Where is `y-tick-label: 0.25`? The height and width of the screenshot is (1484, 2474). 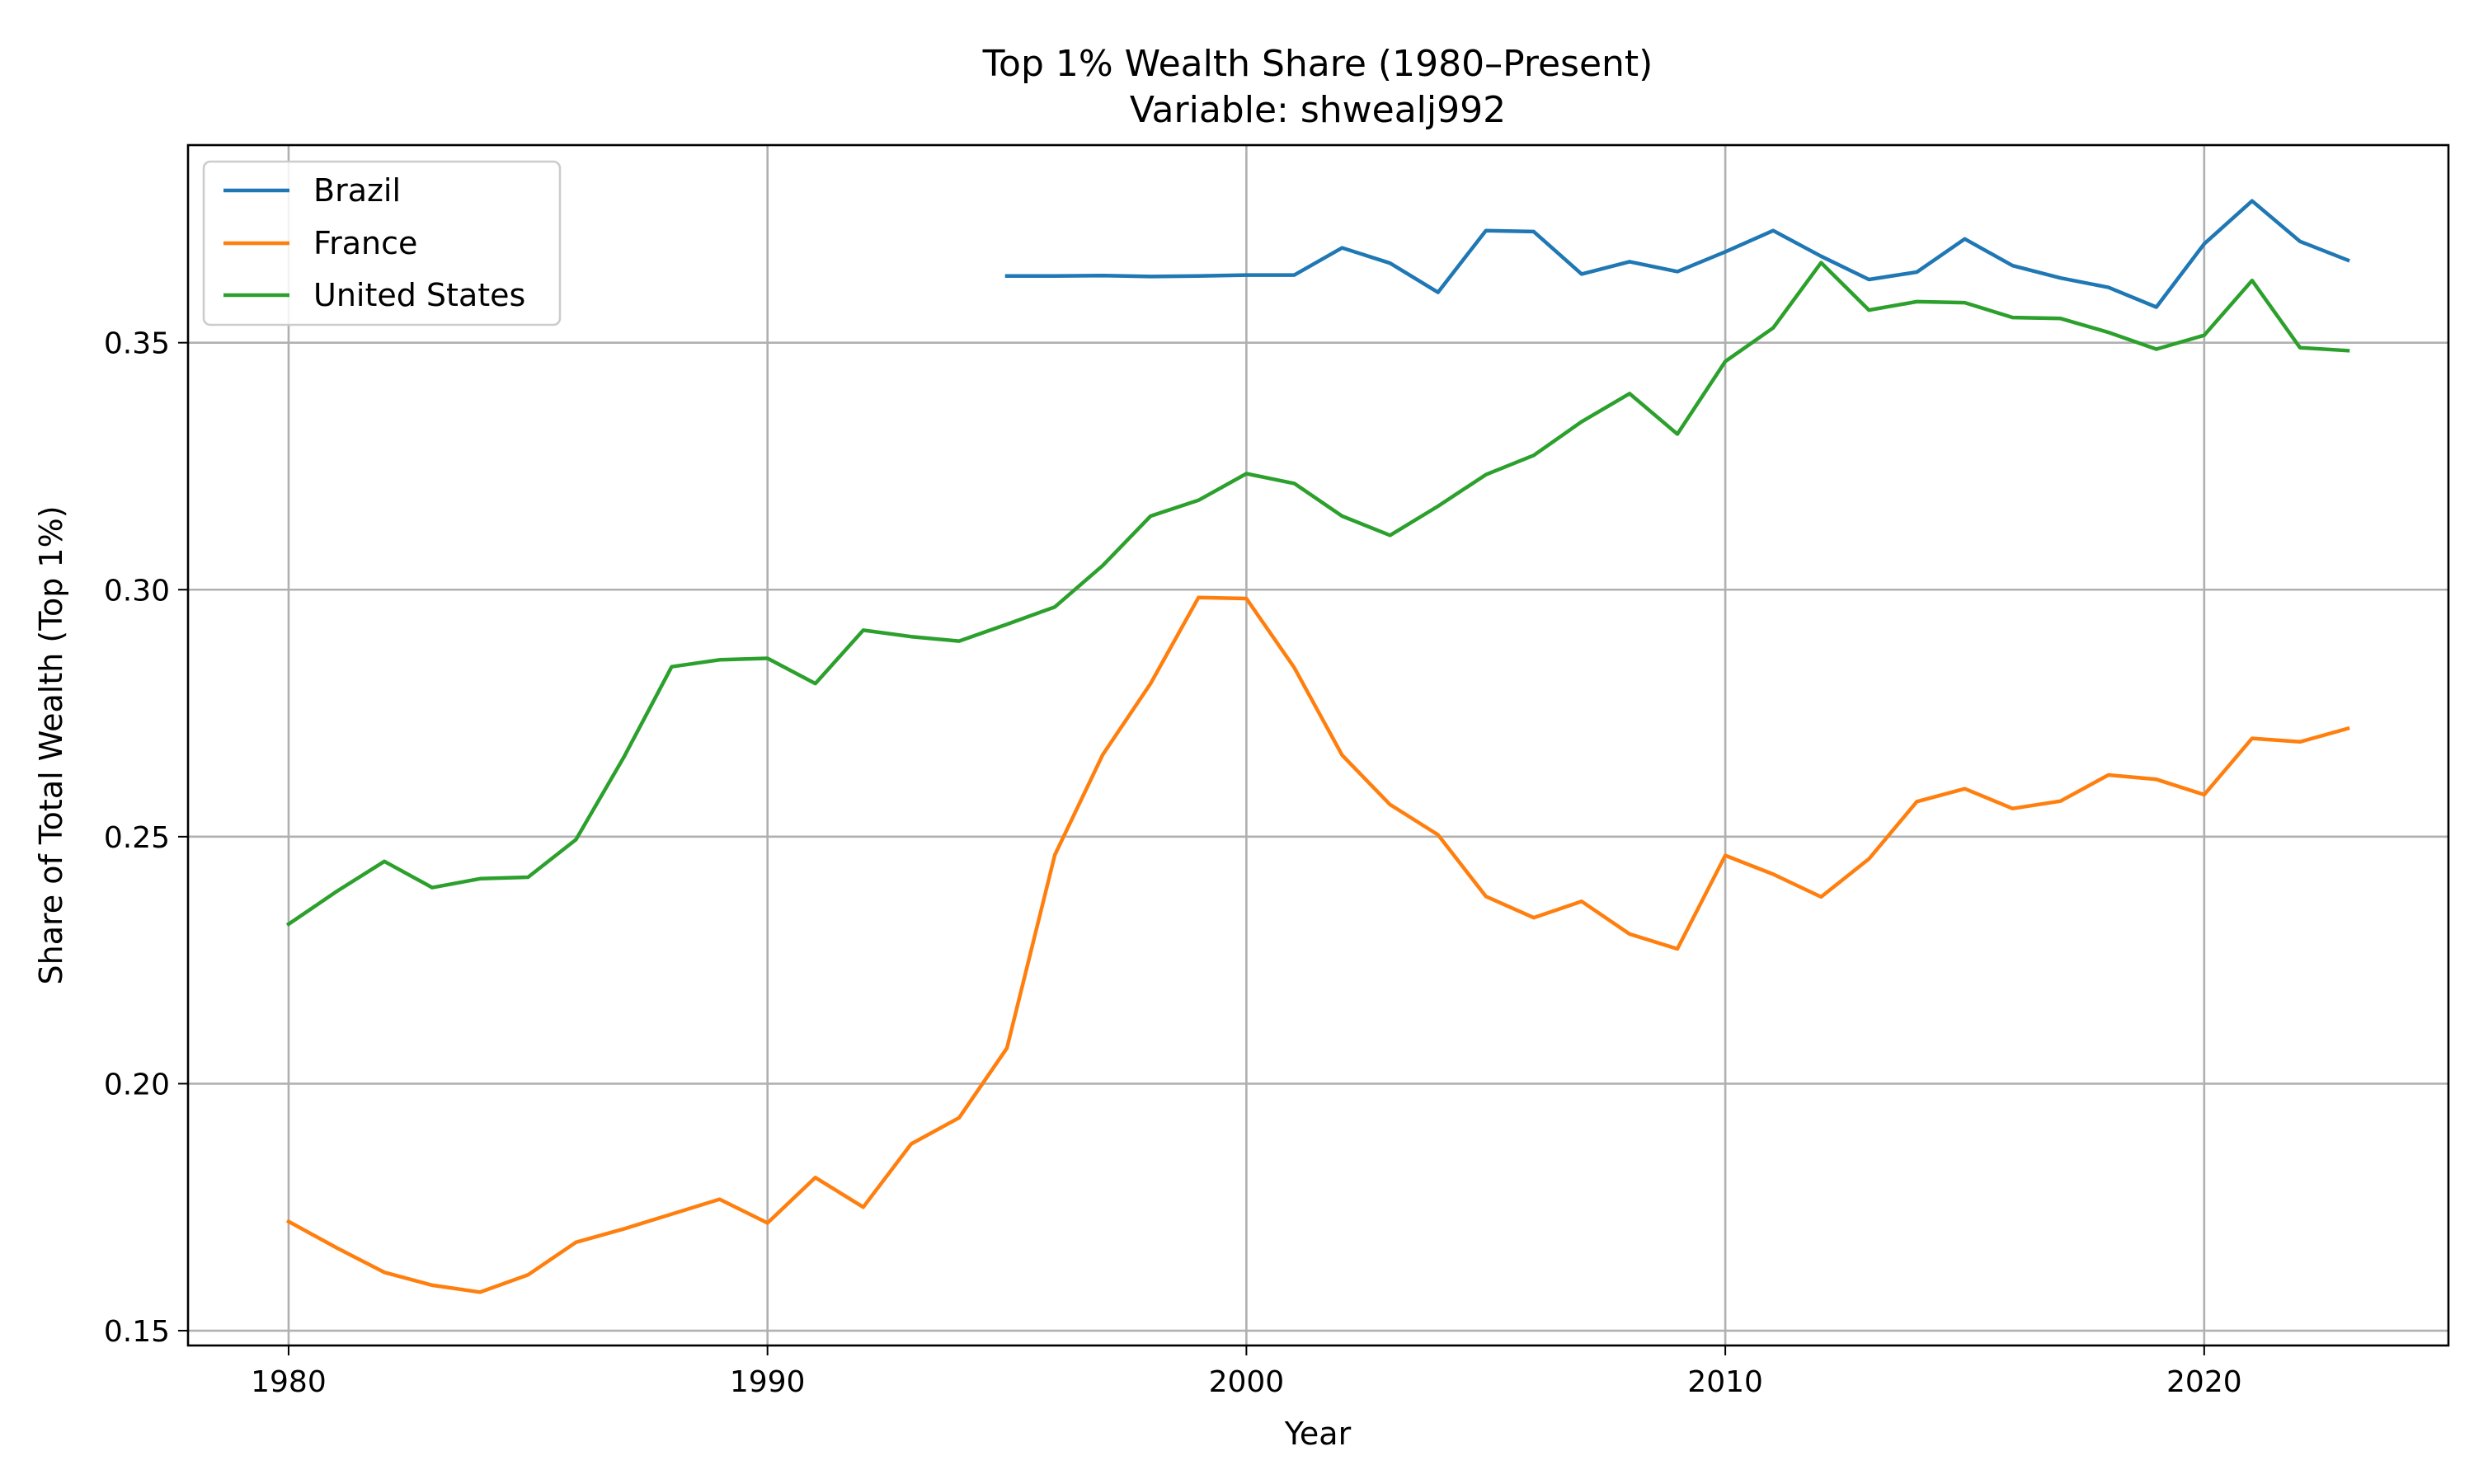
y-tick-label: 0.25 is located at coordinates (137, 838).